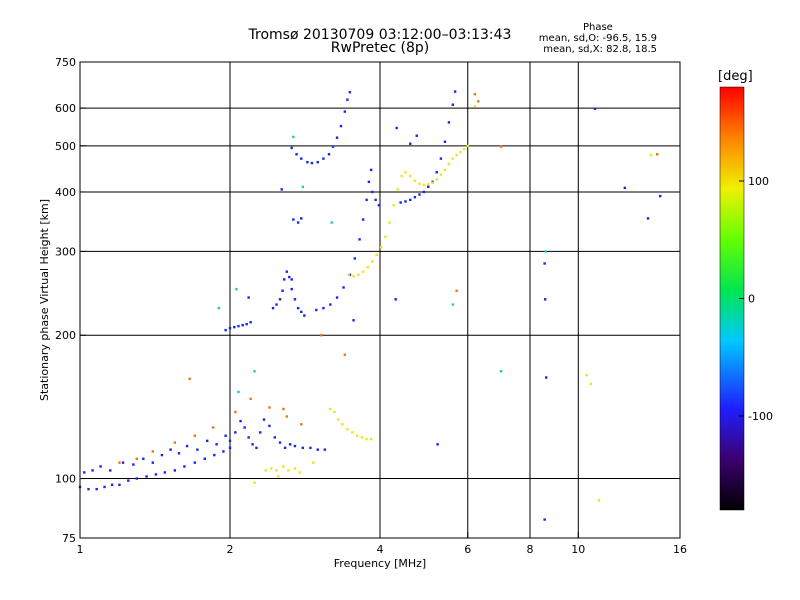 Image resolution: width=800 pixels, height=600 pixels. I want to click on x-axis-ticks: 1 2 4 6 8 10 16, so click(382, 544).